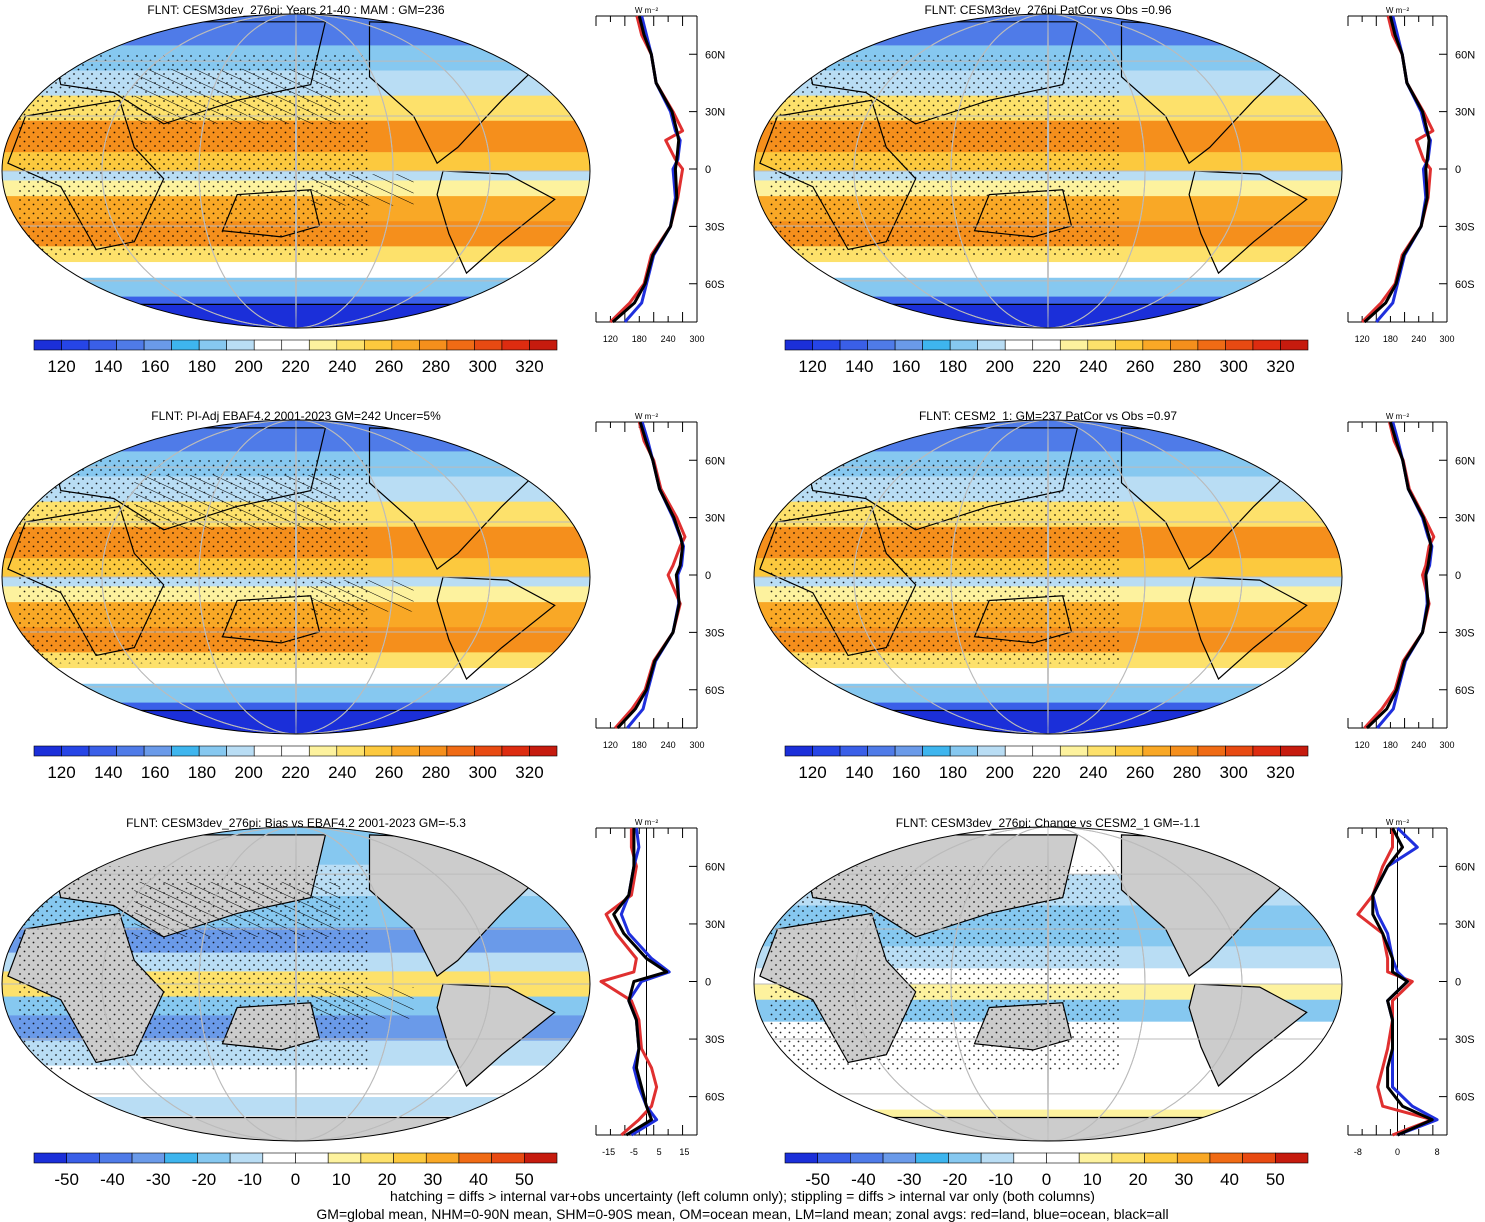  I want to click on colorbar-label: 40, so click(1229, 1179).